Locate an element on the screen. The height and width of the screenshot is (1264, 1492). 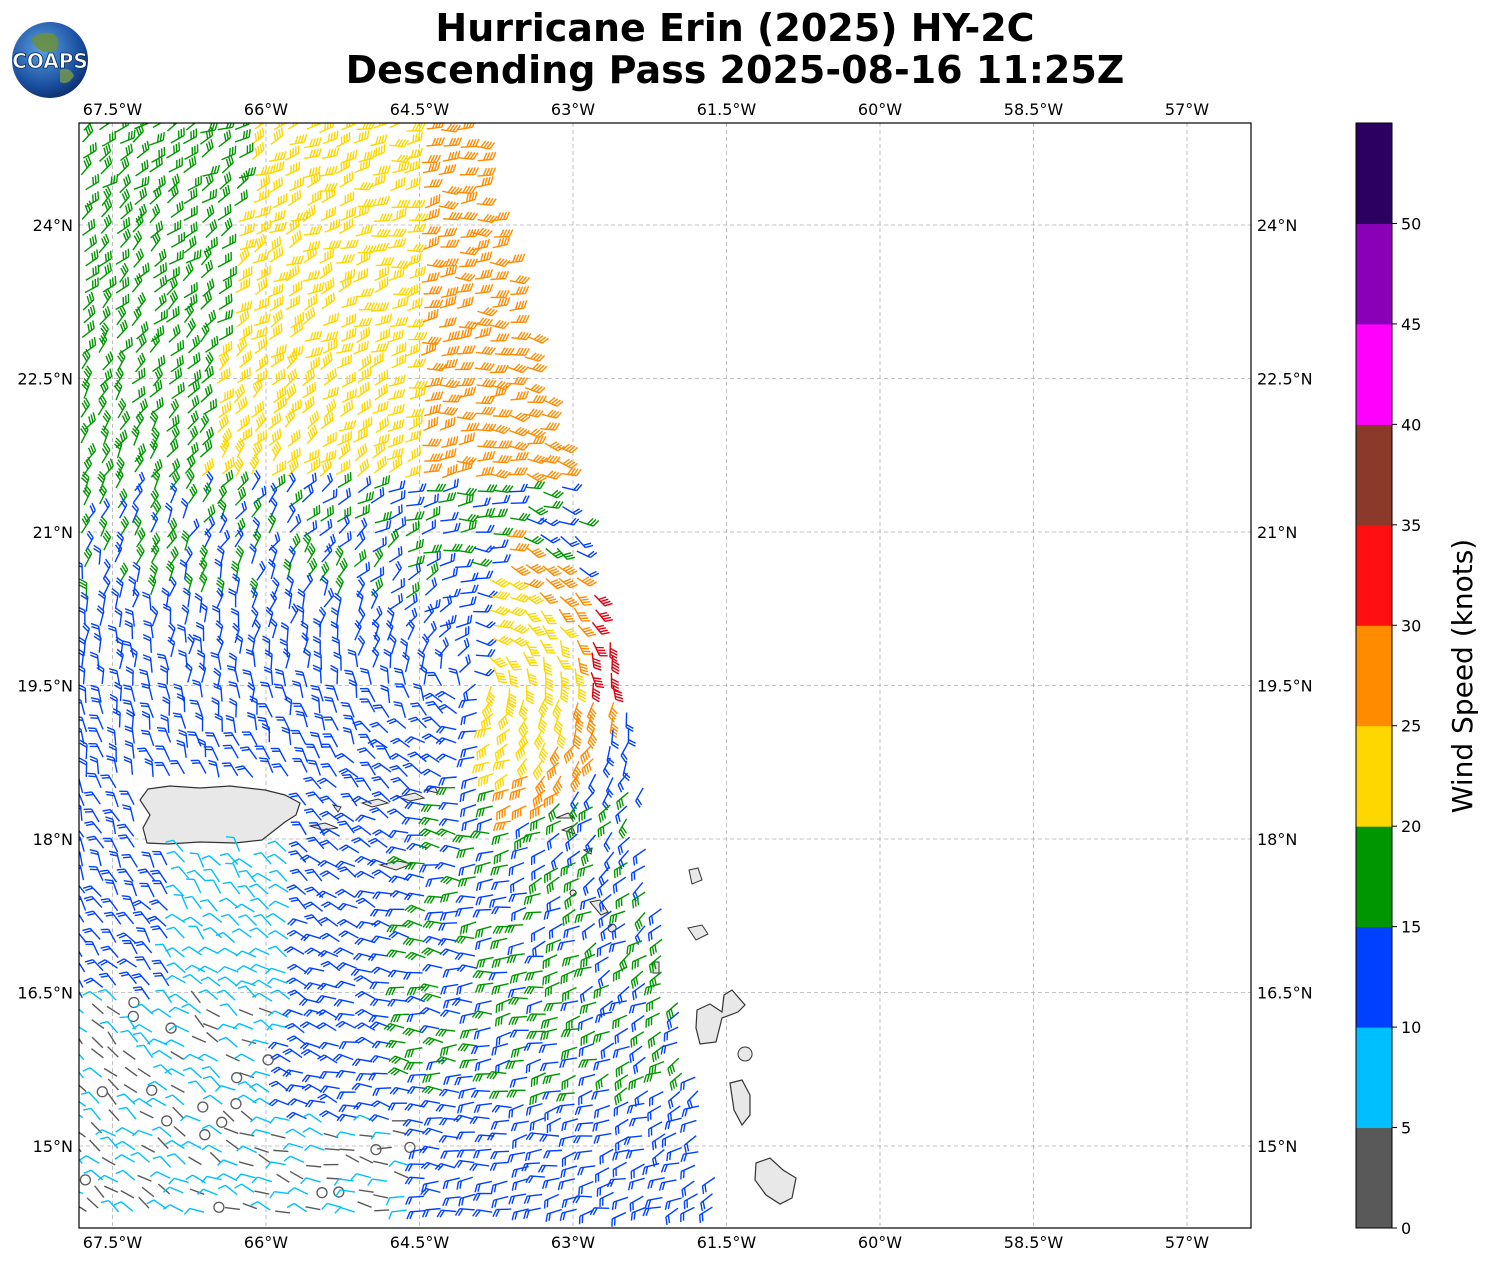
colorbar-tick-label: 25 is located at coordinates (1411, 726).